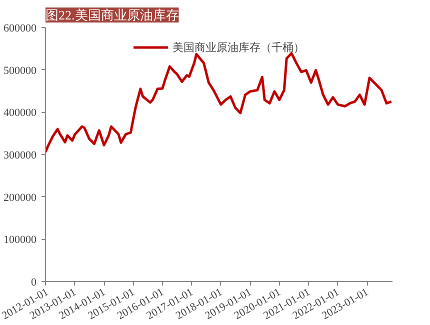  I want to click on y-tick-label: 400000, so click(20, 113).